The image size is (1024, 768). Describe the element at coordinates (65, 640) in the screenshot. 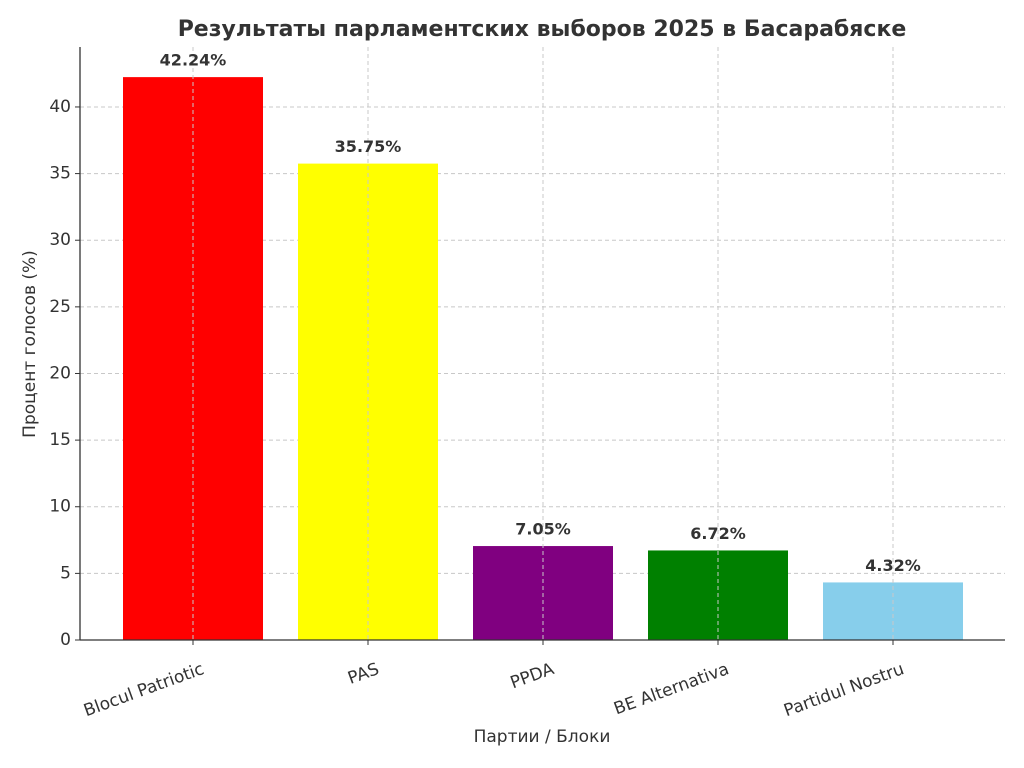

I see `y-tick-label: 0` at that location.